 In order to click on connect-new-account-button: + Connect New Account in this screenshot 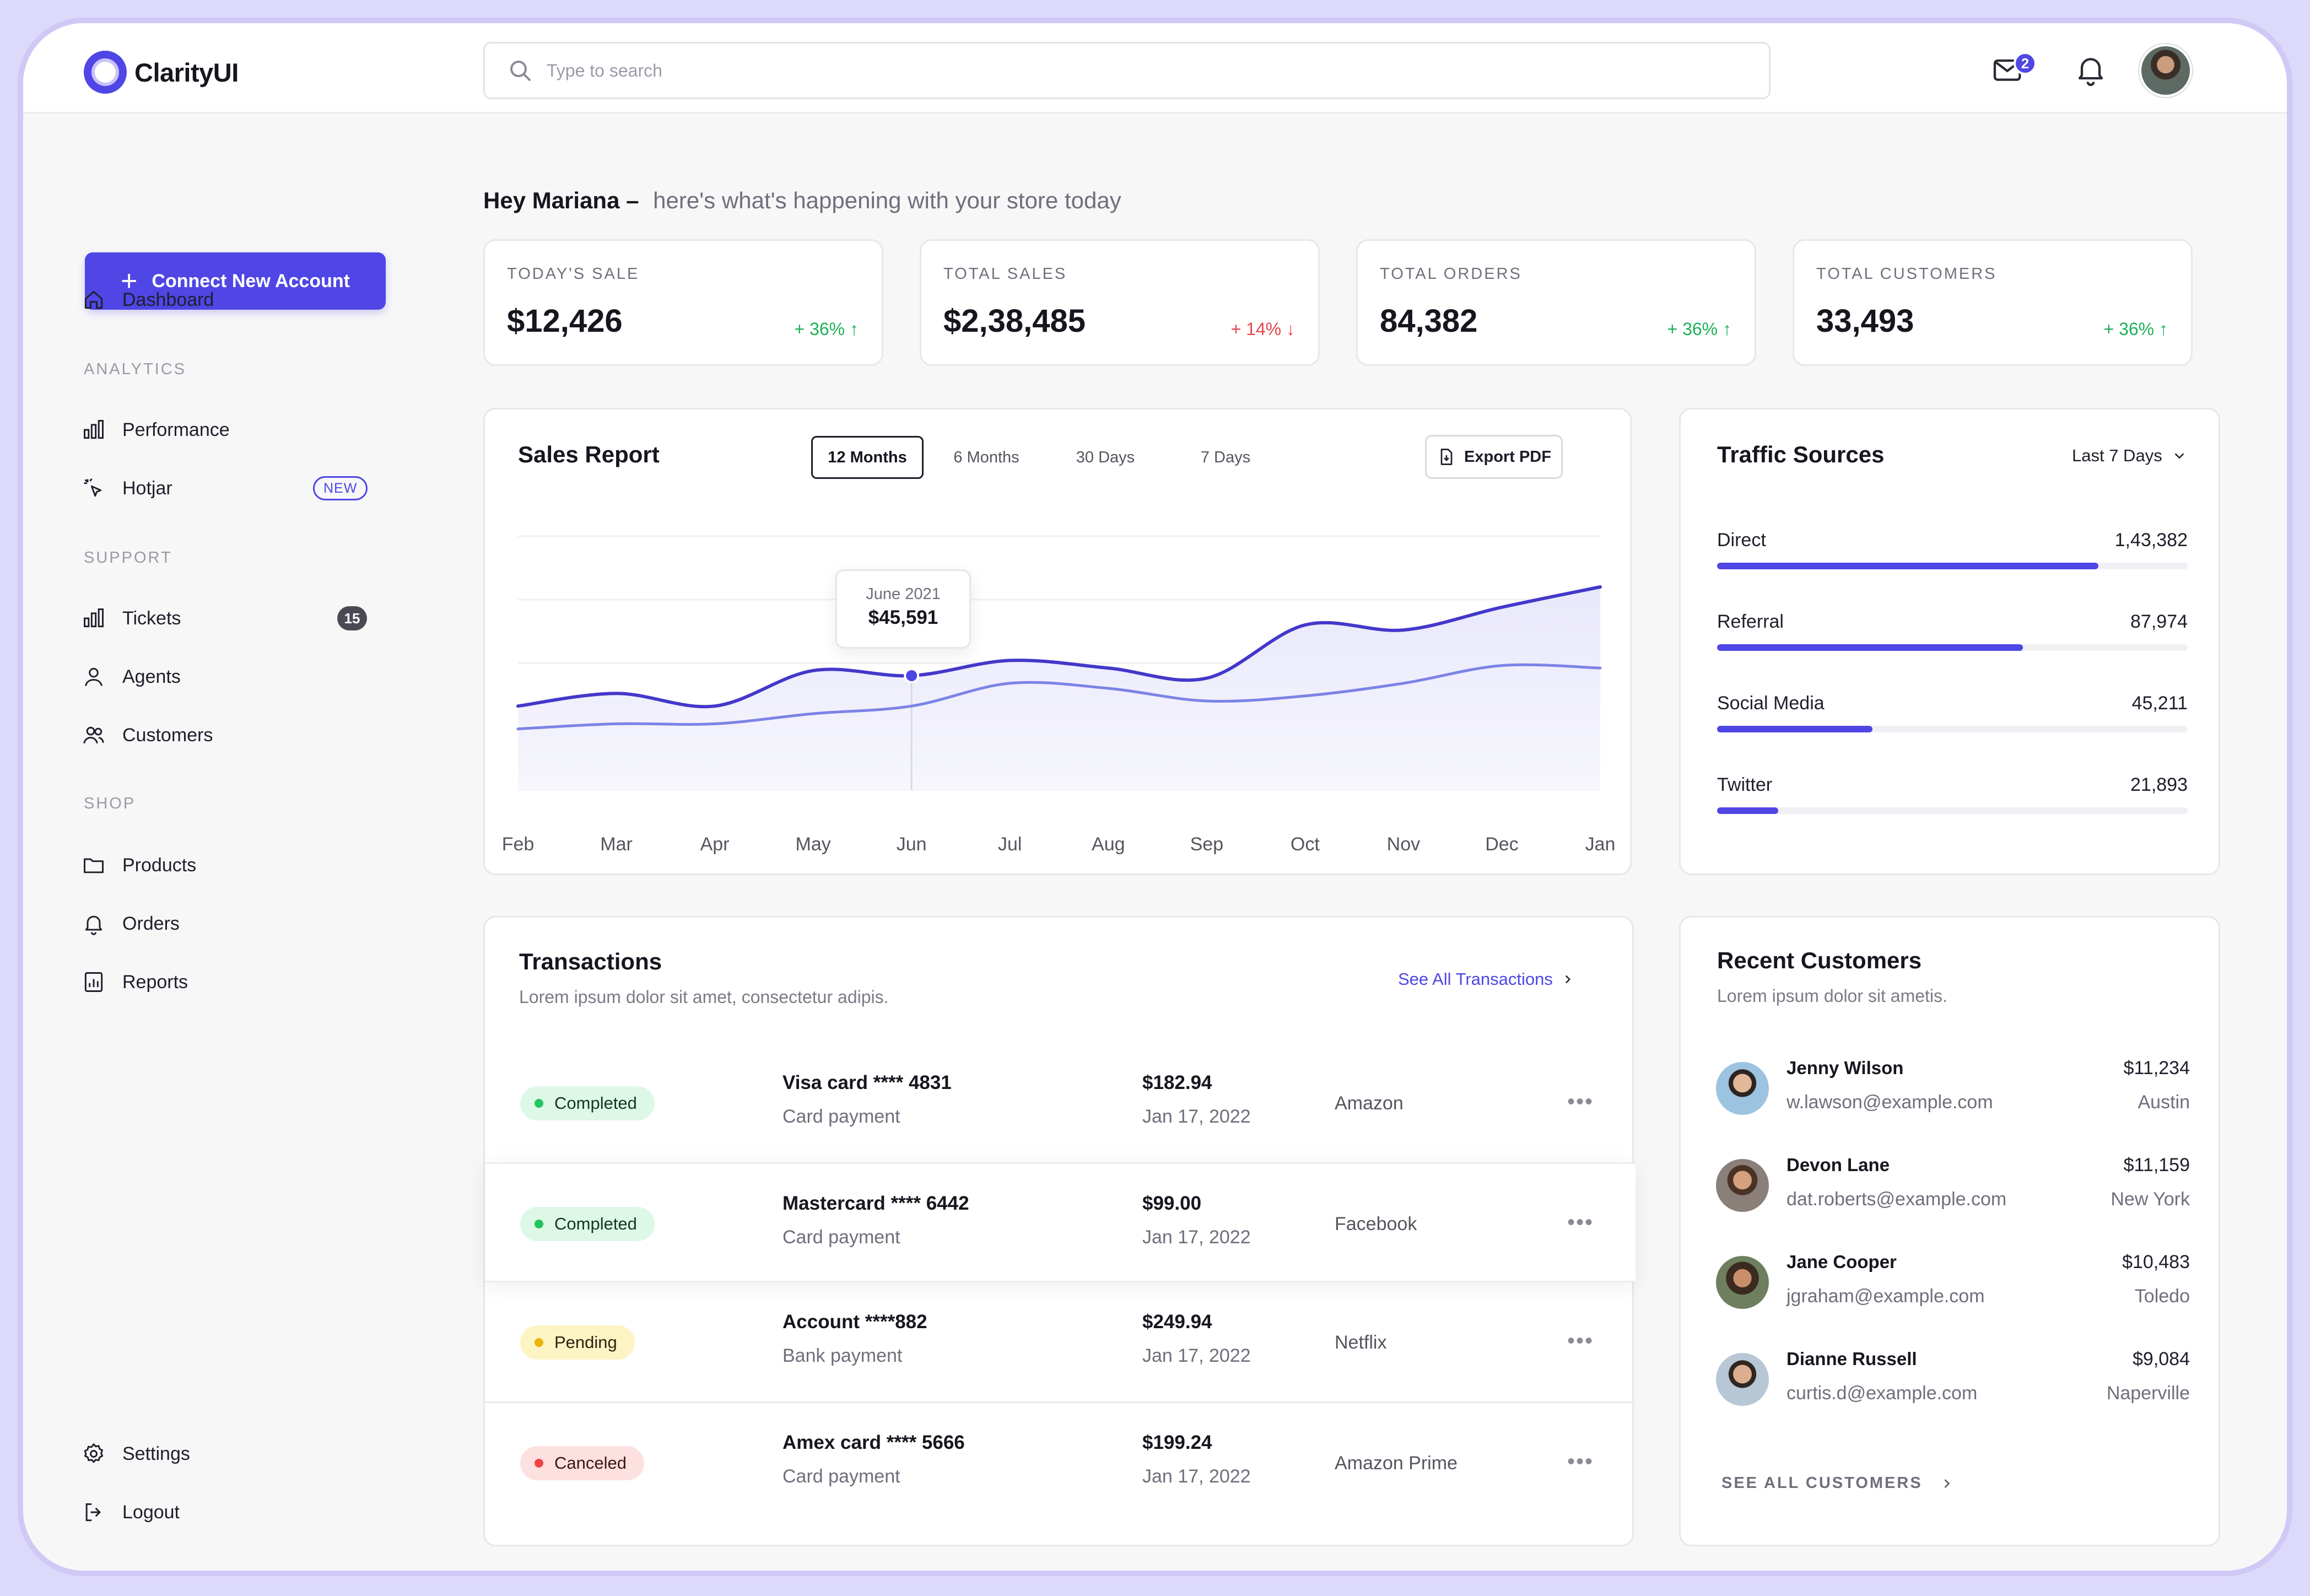, I will do `click(236, 281)`.